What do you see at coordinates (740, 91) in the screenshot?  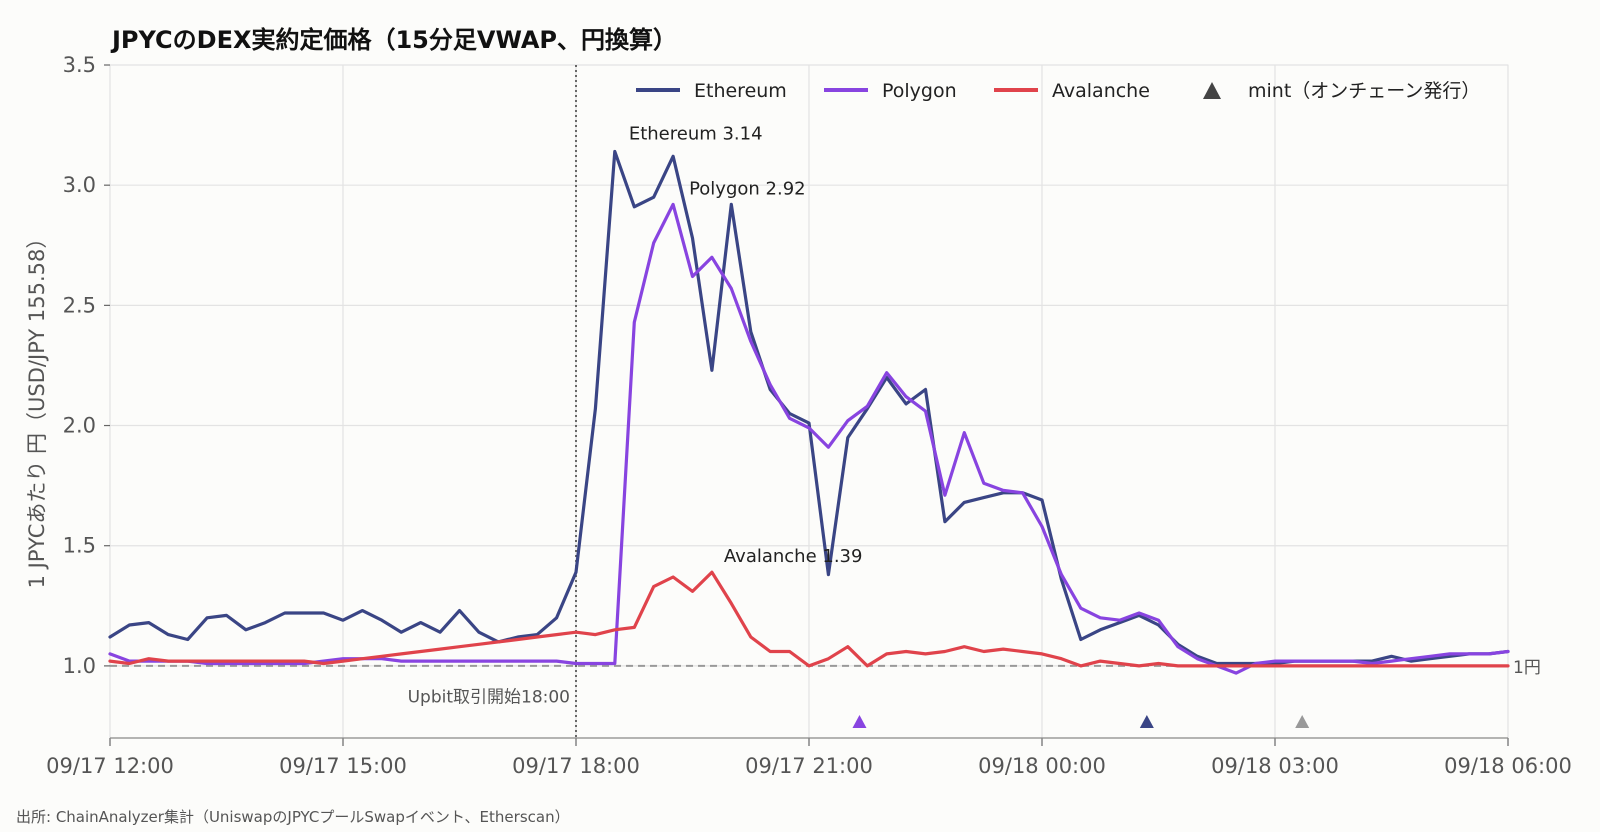 I see `legend-label-ethereum: Ethereum` at bounding box center [740, 91].